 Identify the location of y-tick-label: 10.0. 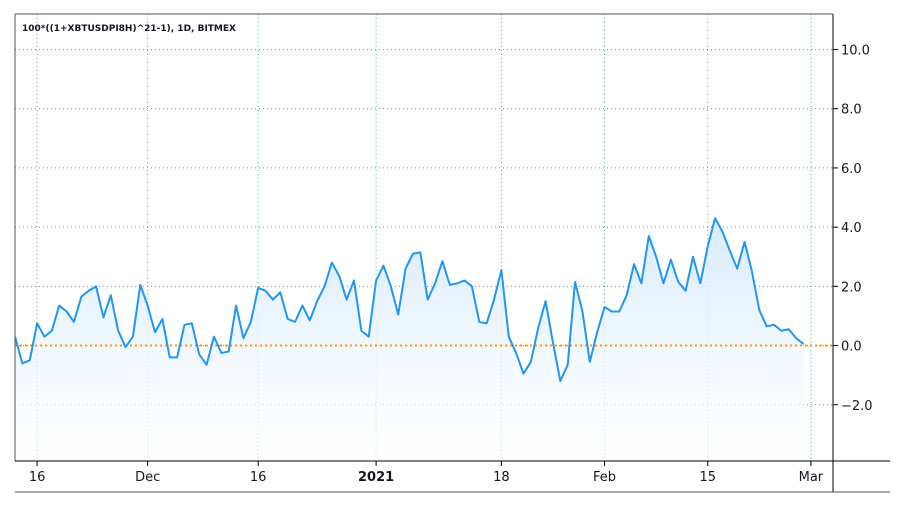
(855, 51).